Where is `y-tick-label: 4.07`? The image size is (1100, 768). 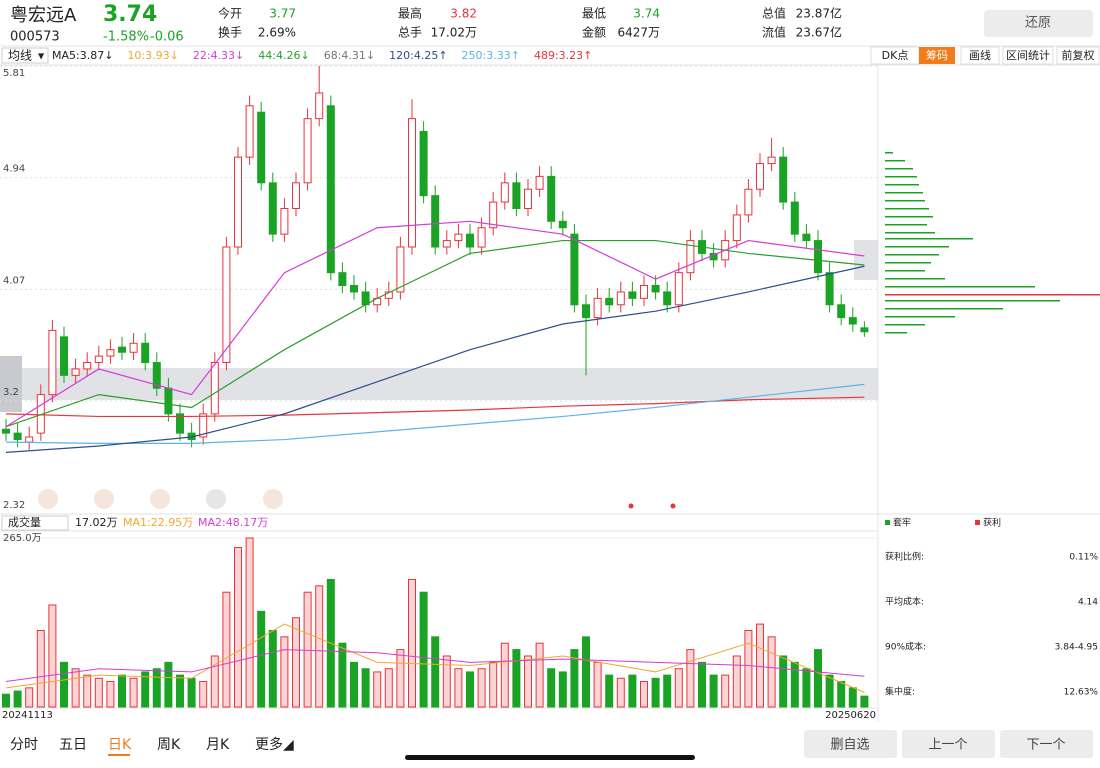
y-tick-label: 4.07 is located at coordinates (14, 280).